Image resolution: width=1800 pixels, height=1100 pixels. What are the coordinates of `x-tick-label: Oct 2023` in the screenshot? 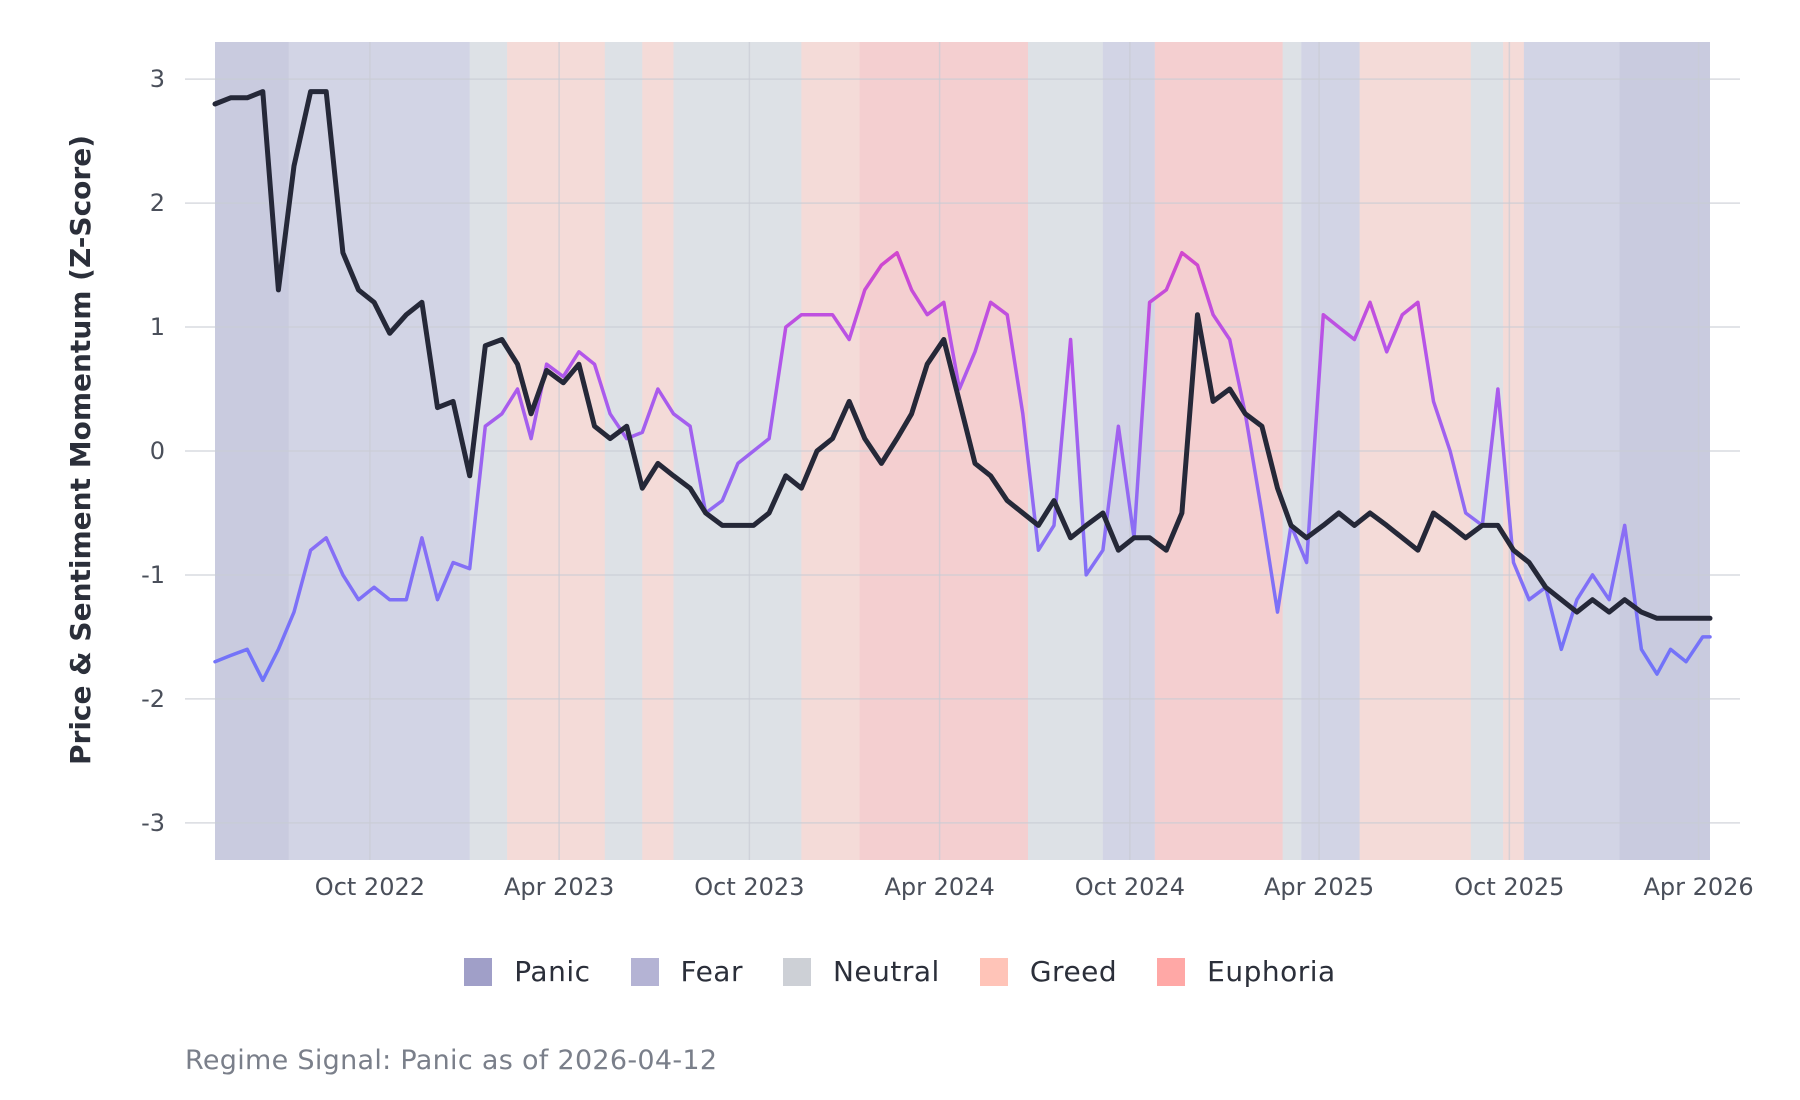 It's located at (749, 887).